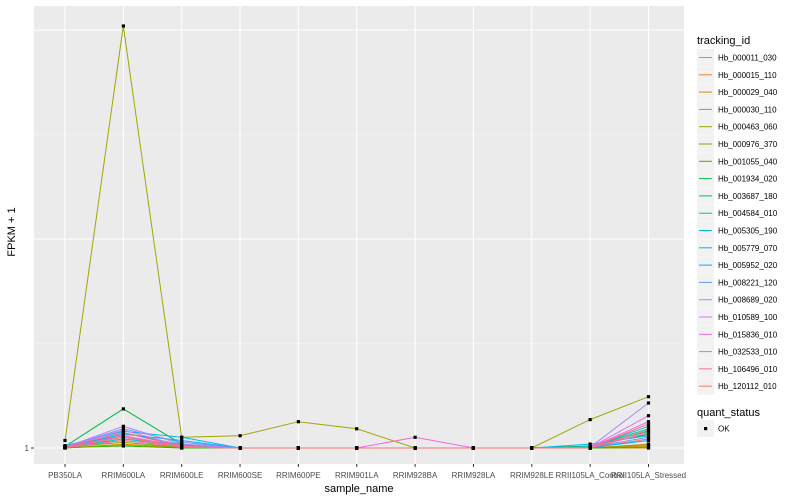 Image resolution: width=800 pixels, height=500 pixels. What do you see at coordinates (713, 428) in the screenshot?
I see `shape-legend-items: OK` at bounding box center [713, 428].